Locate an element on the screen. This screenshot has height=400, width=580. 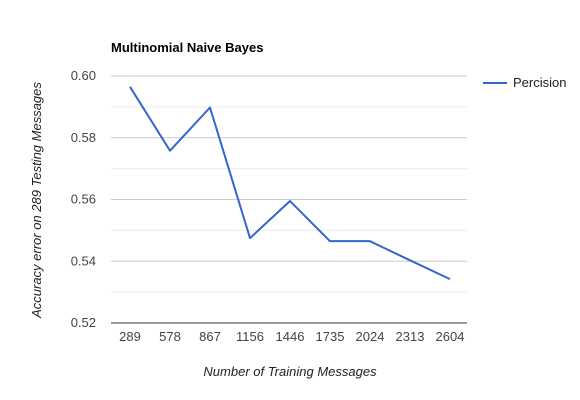
legend: Percision is located at coordinates (524, 82).